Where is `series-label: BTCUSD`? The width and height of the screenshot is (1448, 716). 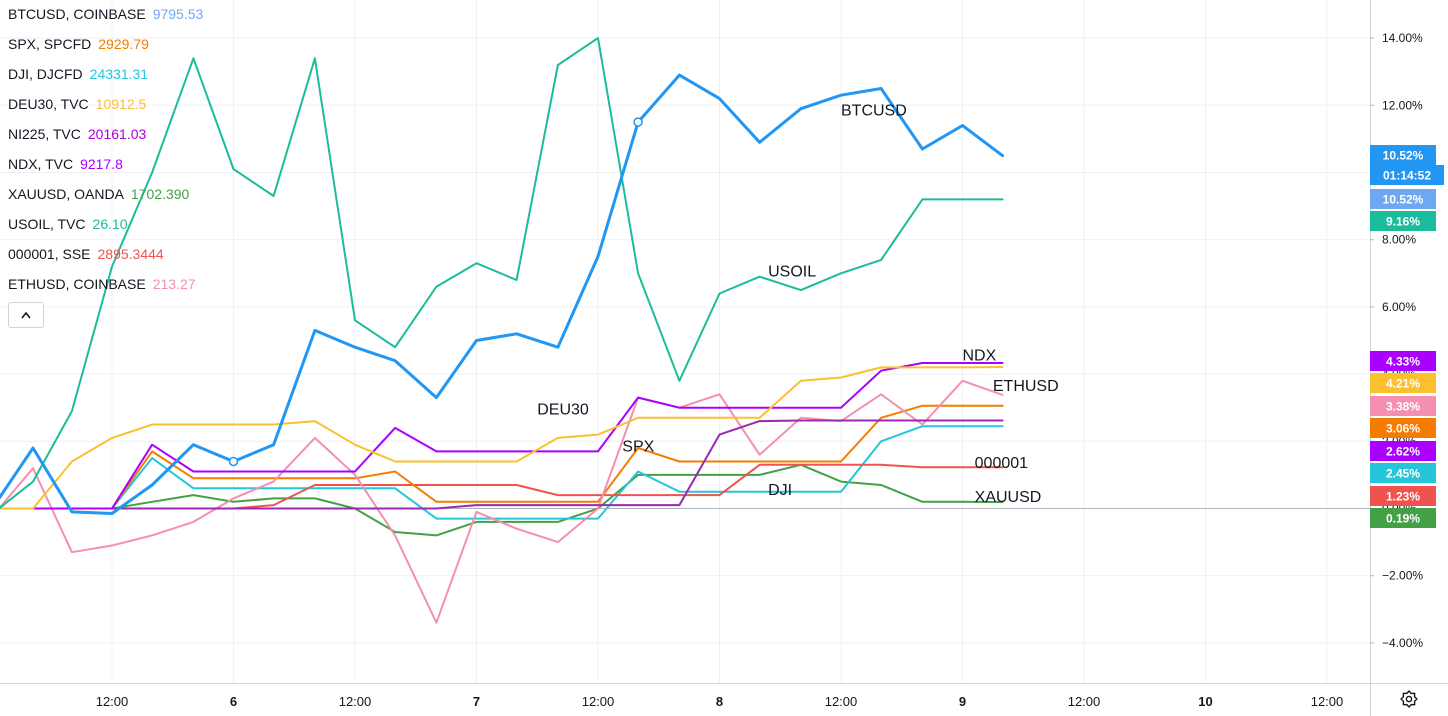
series-label: BTCUSD is located at coordinates (874, 110).